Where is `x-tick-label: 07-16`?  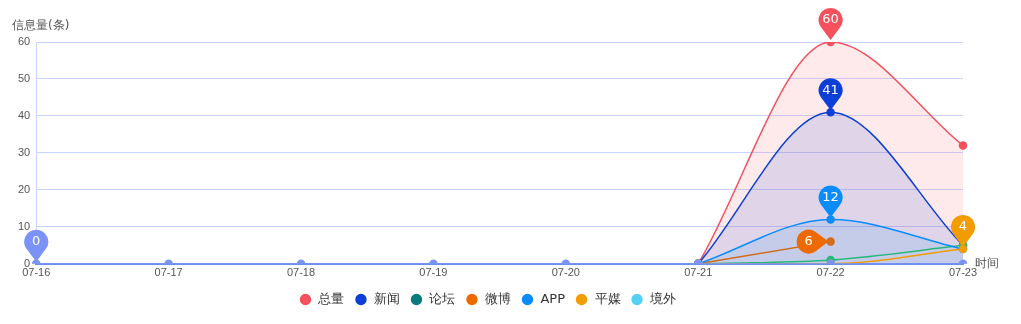
x-tick-label: 07-16 is located at coordinates (36, 272).